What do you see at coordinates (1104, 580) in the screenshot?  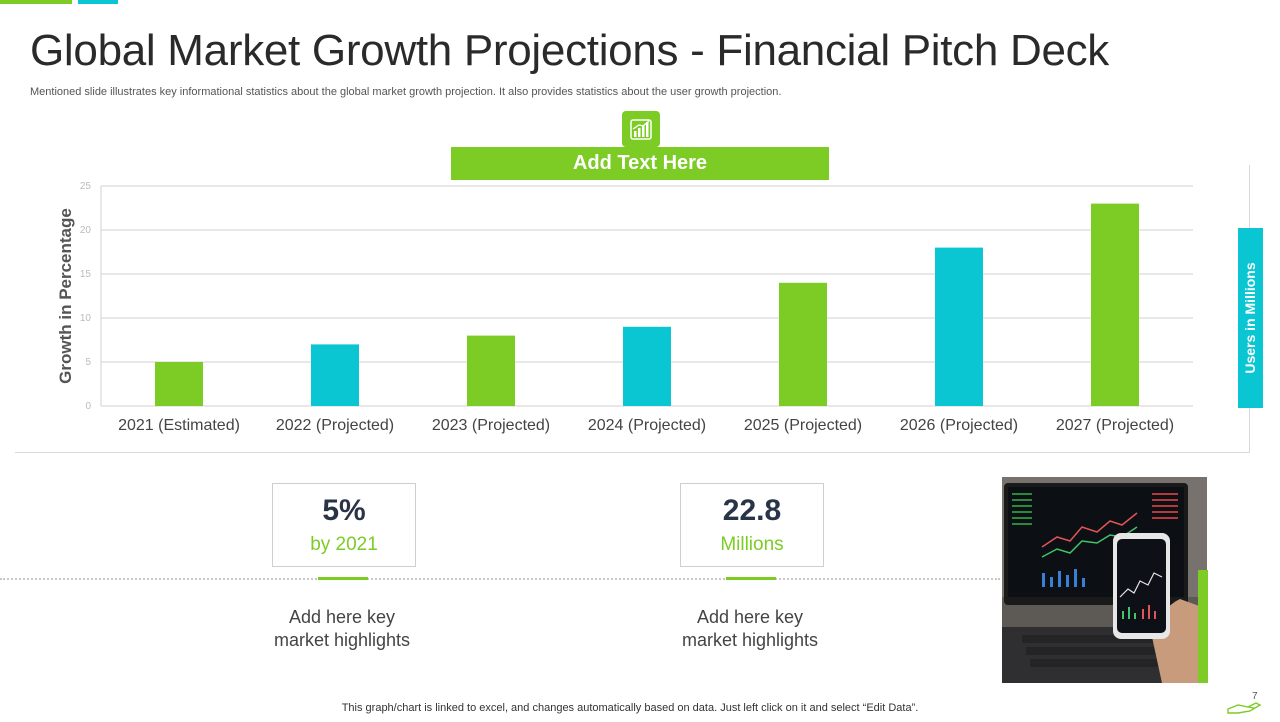 I see `trading-phone-photo` at bounding box center [1104, 580].